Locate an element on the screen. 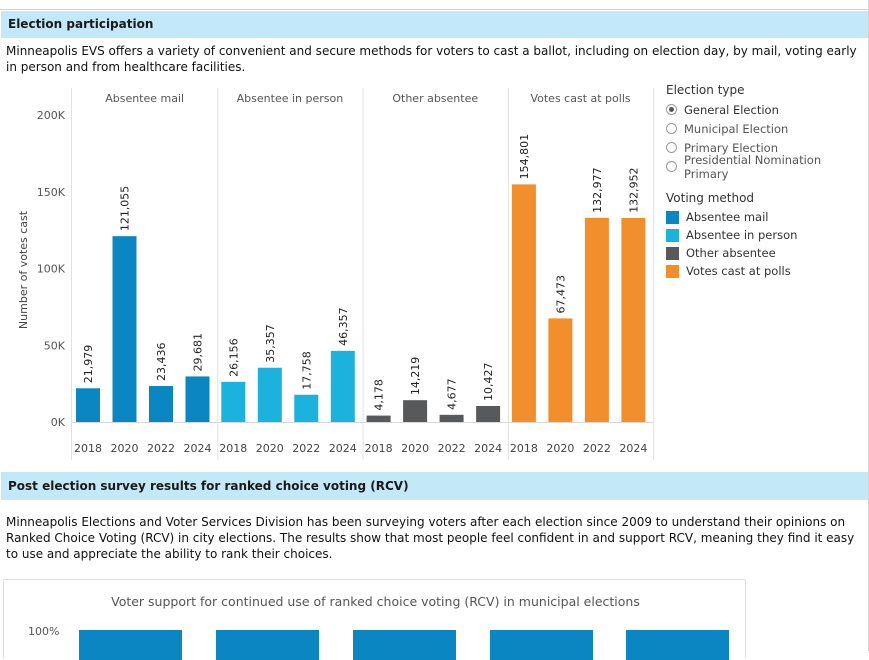 This screenshot has width=869, height=660. election-type-title: Election type is located at coordinates (705, 90).